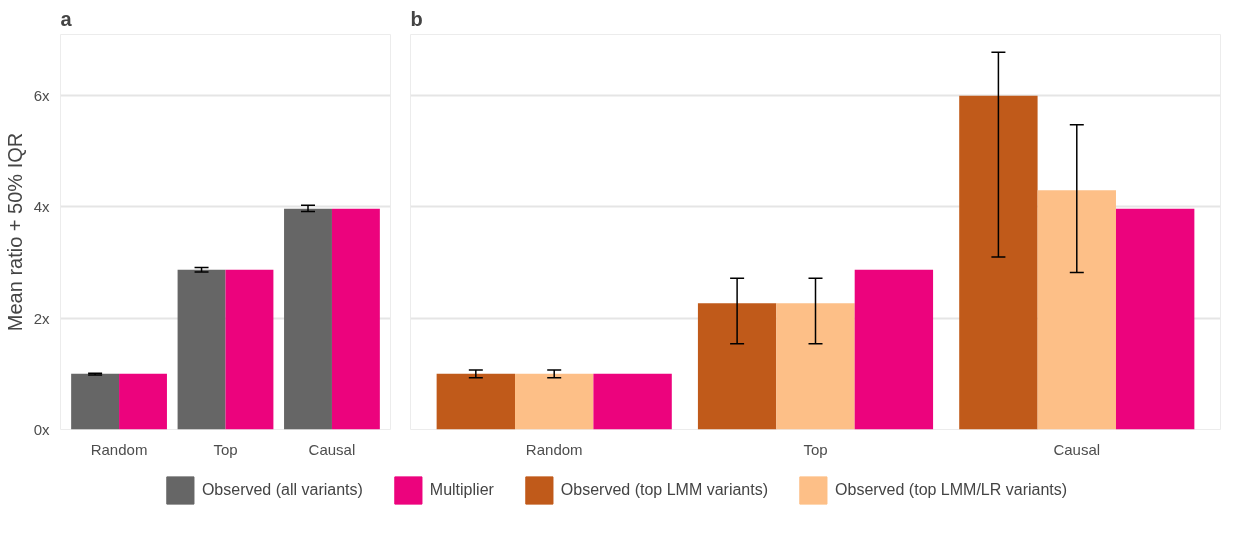 The image size is (1244, 537). What do you see at coordinates (41, 207) in the screenshot?
I see `y-tick-label: 4x` at bounding box center [41, 207].